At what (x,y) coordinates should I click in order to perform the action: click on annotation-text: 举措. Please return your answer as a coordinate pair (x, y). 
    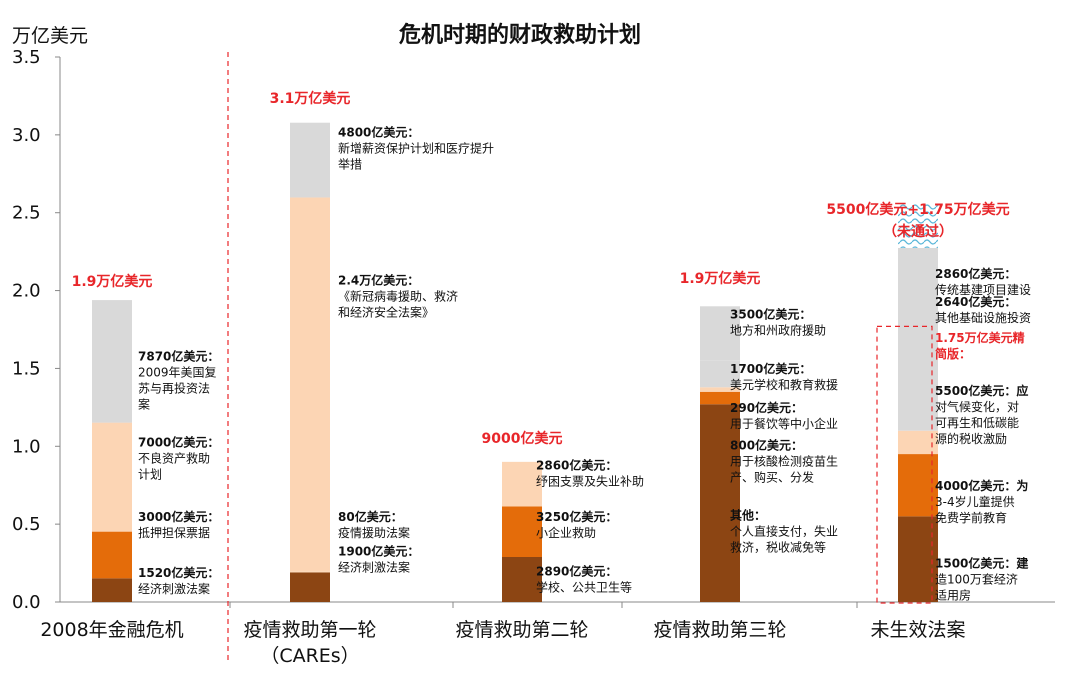
    Looking at the image, I should click on (350, 164).